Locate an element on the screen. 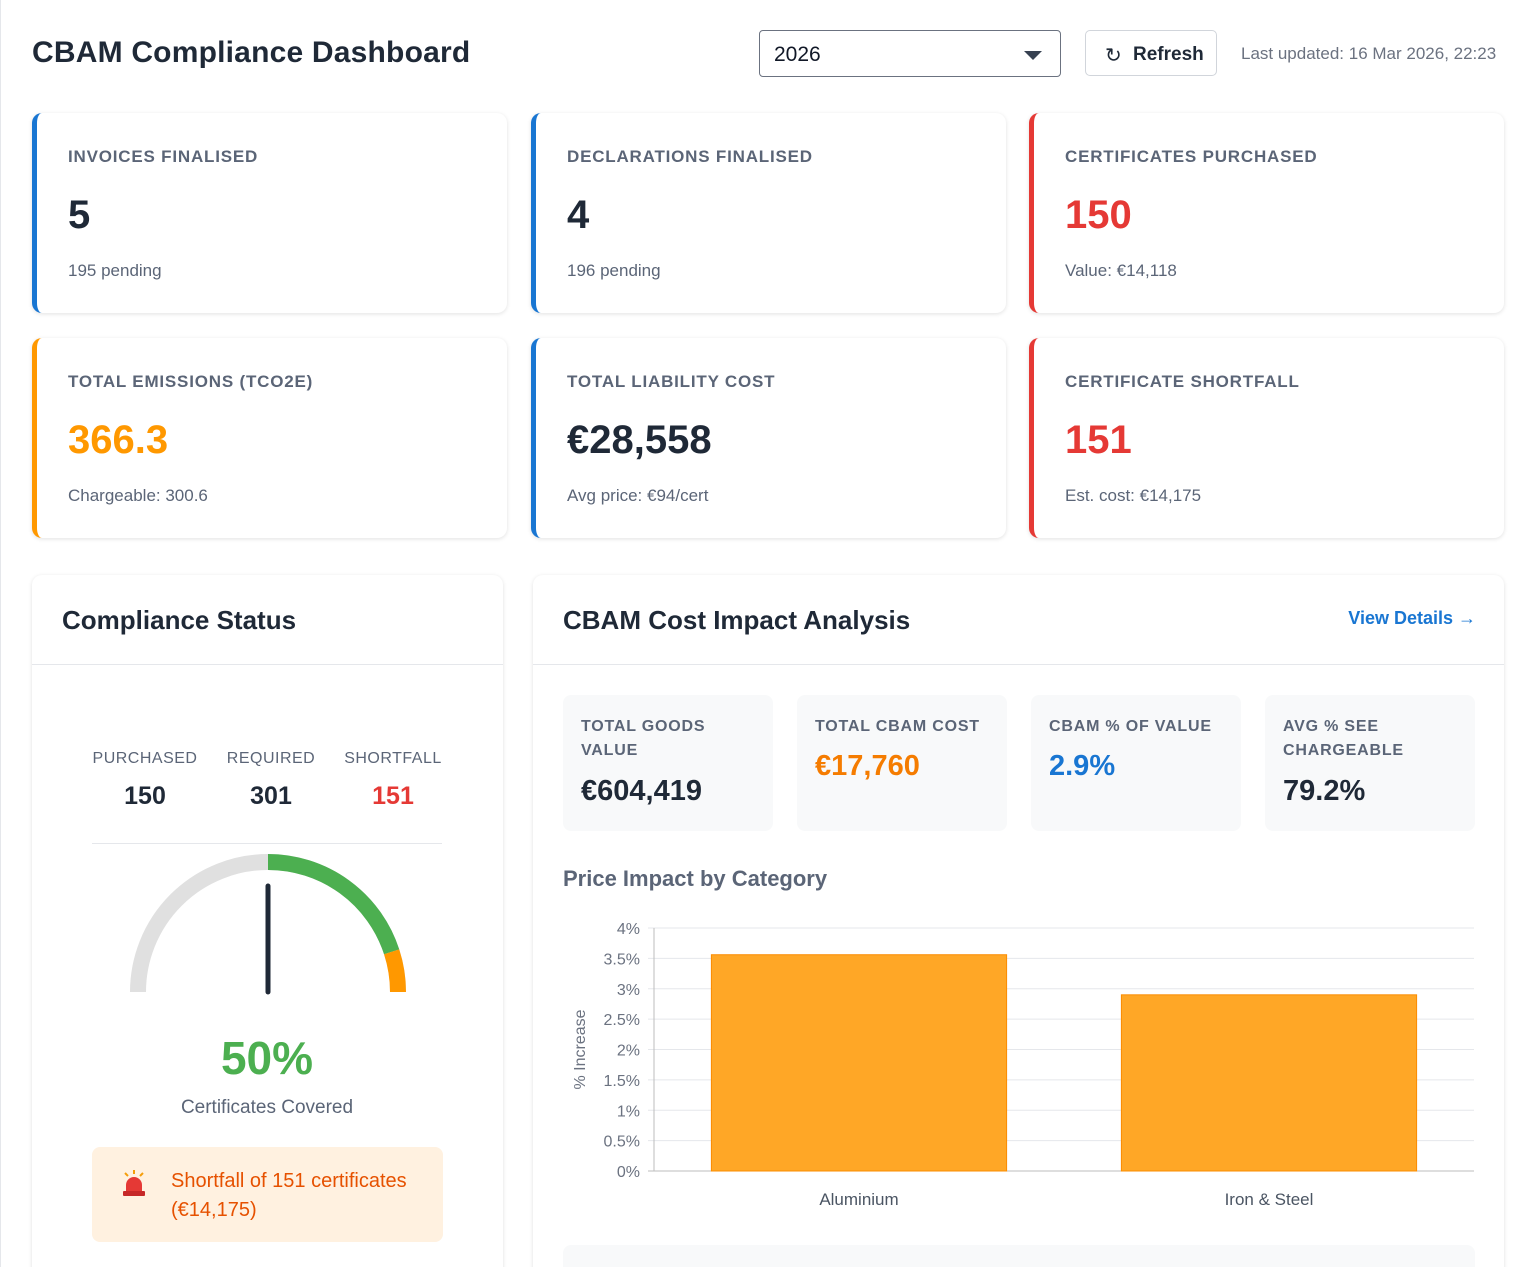  y-tick-label: 1% is located at coordinates (628, 1111).